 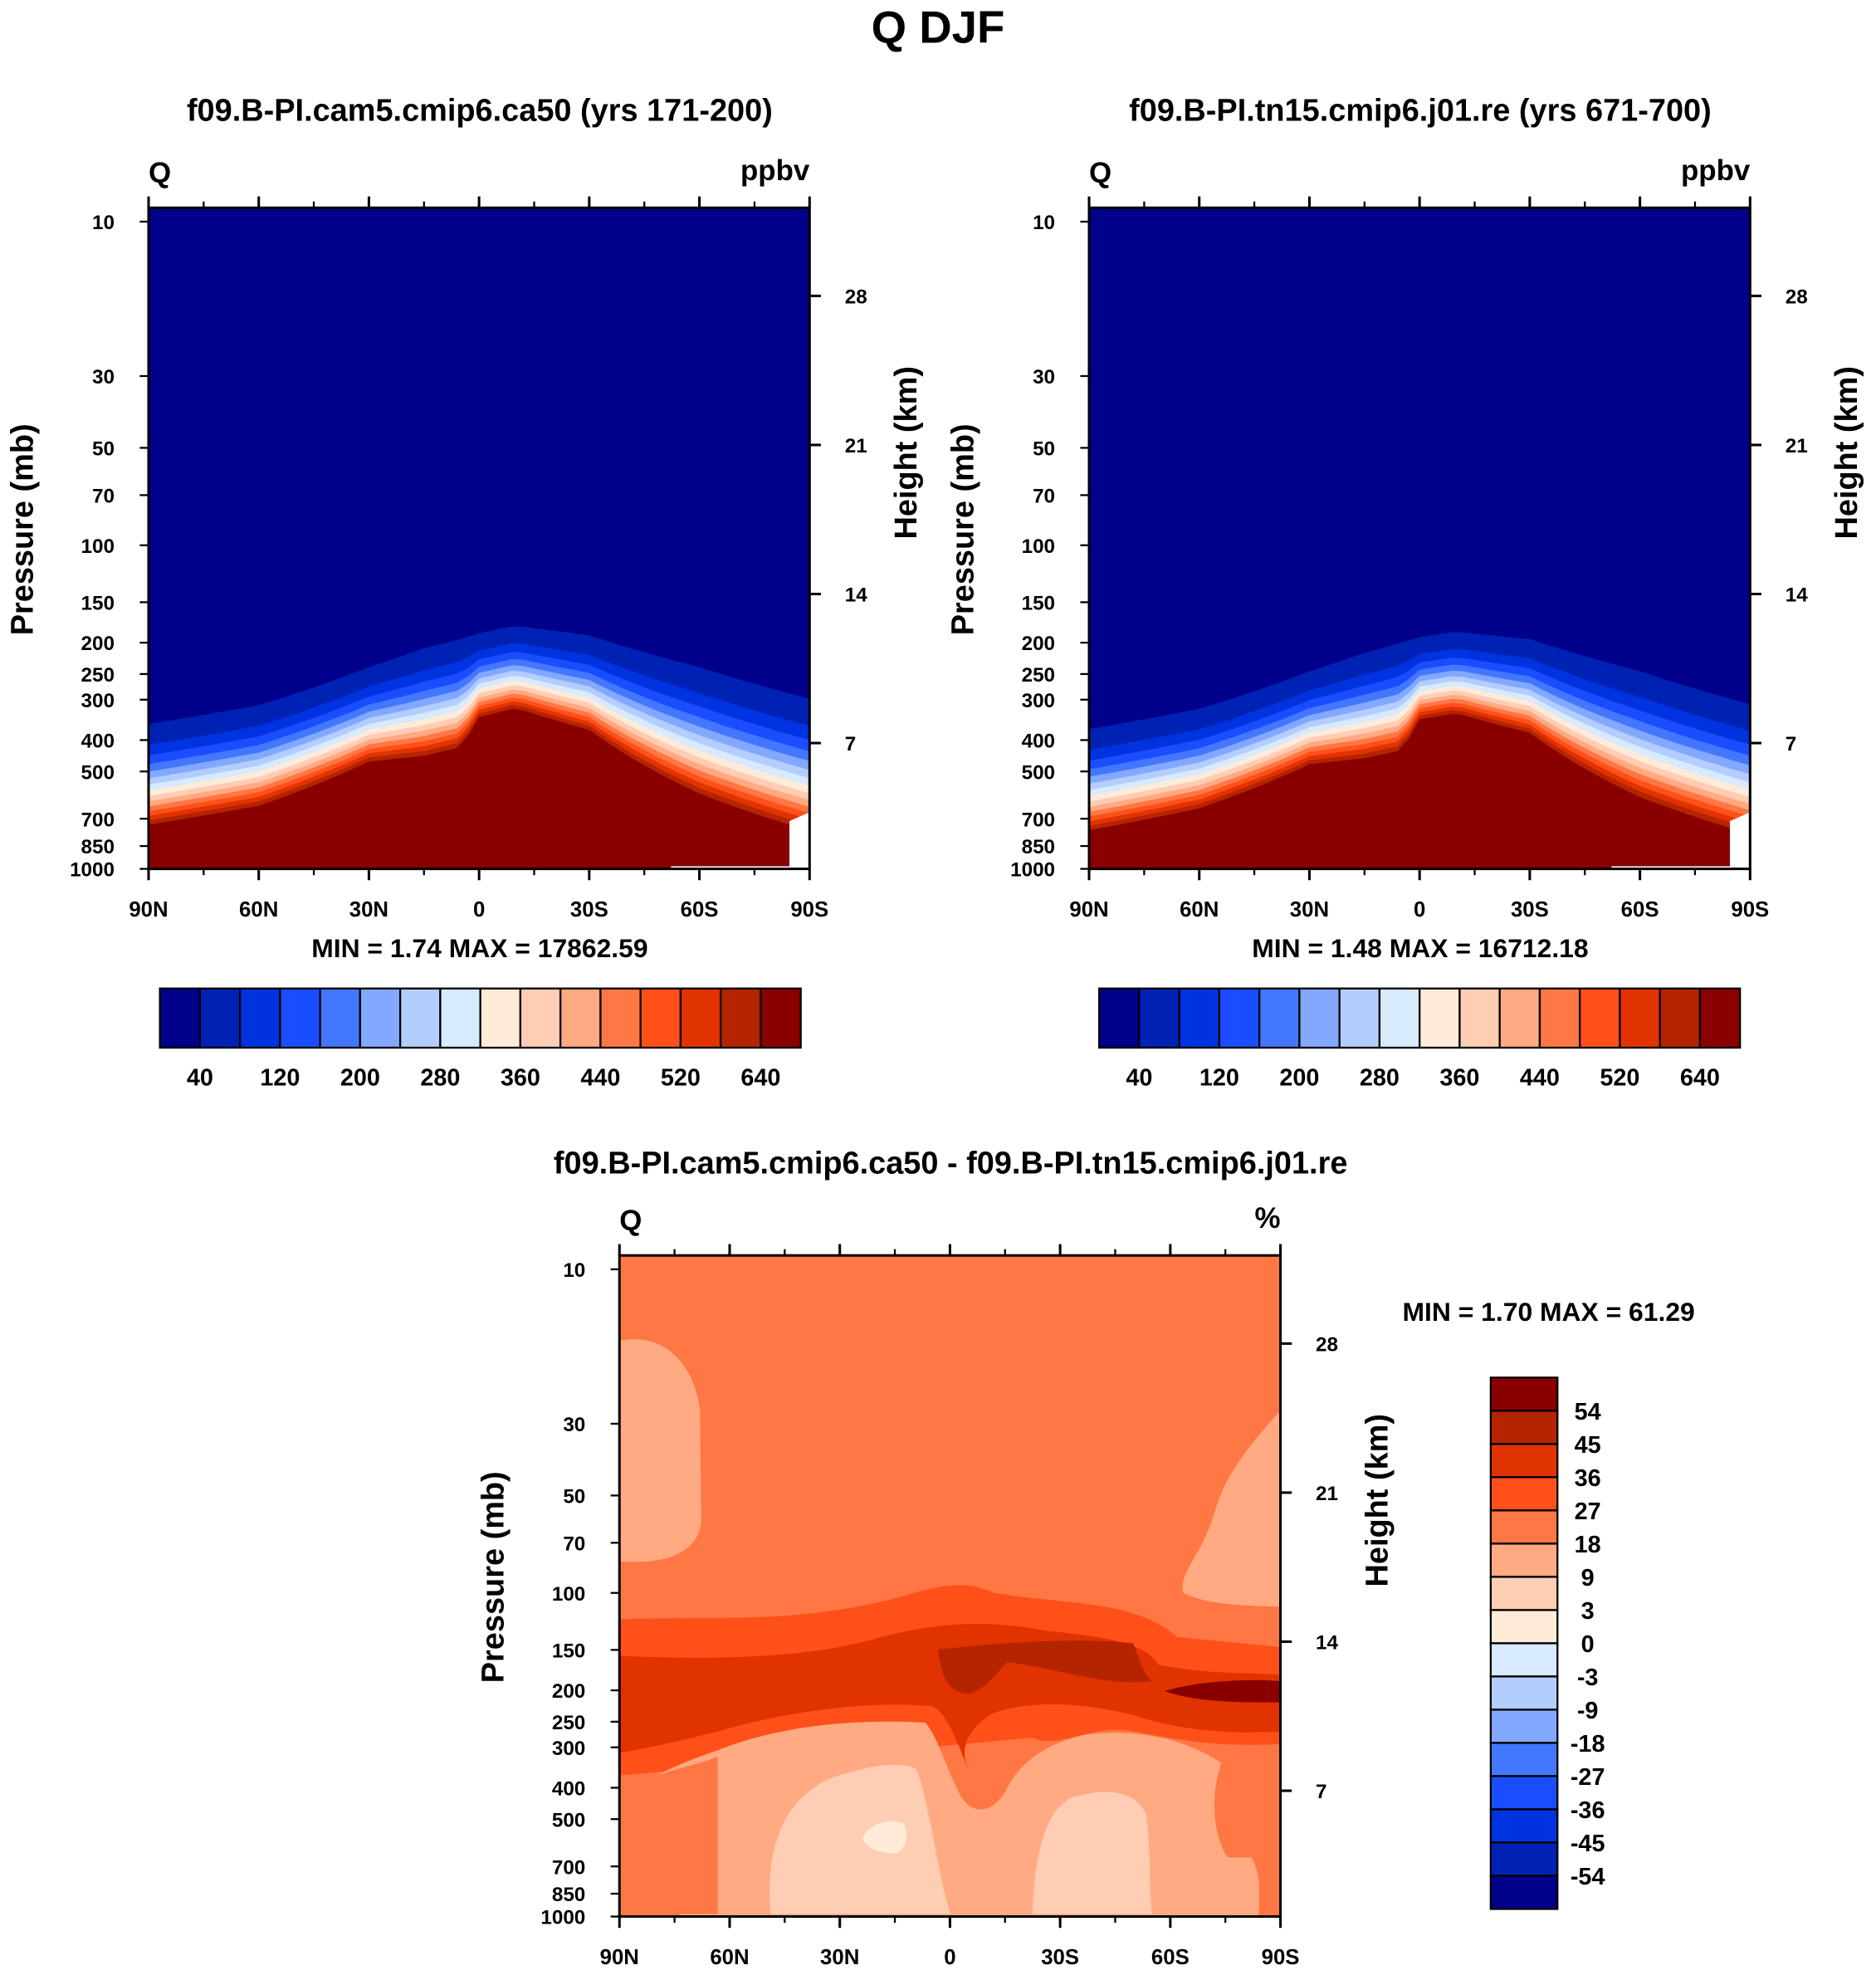 What do you see at coordinates (493, 1577) in the screenshot?
I see `y-axis-label: Pressure (mb)` at bounding box center [493, 1577].